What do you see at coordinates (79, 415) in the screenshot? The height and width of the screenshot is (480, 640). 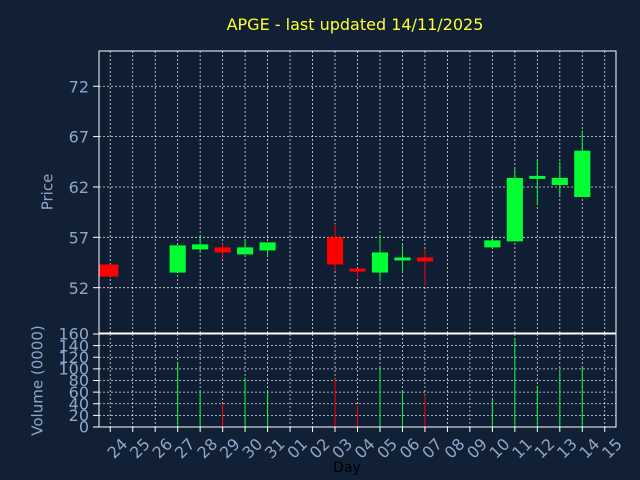 I see `vol-y-tick-label: 20` at bounding box center [79, 415].